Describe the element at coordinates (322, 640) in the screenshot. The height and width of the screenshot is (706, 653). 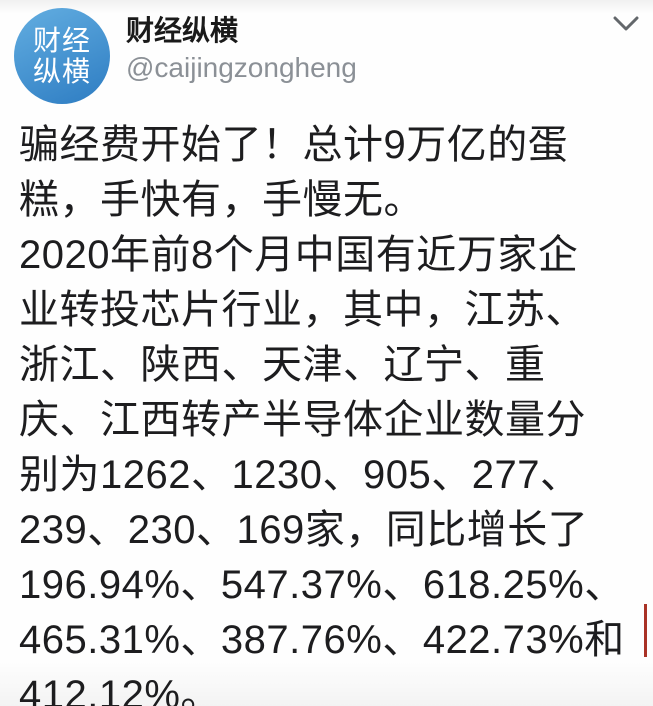
I see `post-line: 465.31%、387.76%、422.73%和` at that location.